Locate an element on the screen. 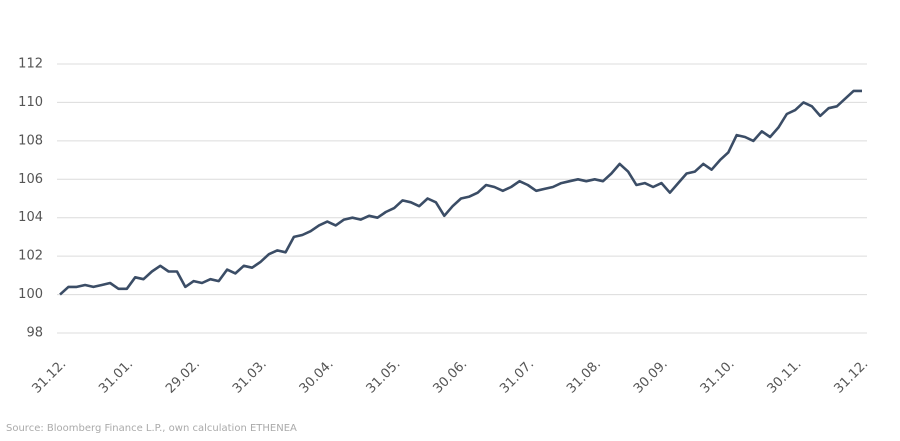 This screenshot has height=441, width=900. y-tick-label: 110 is located at coordinates (30, 102).